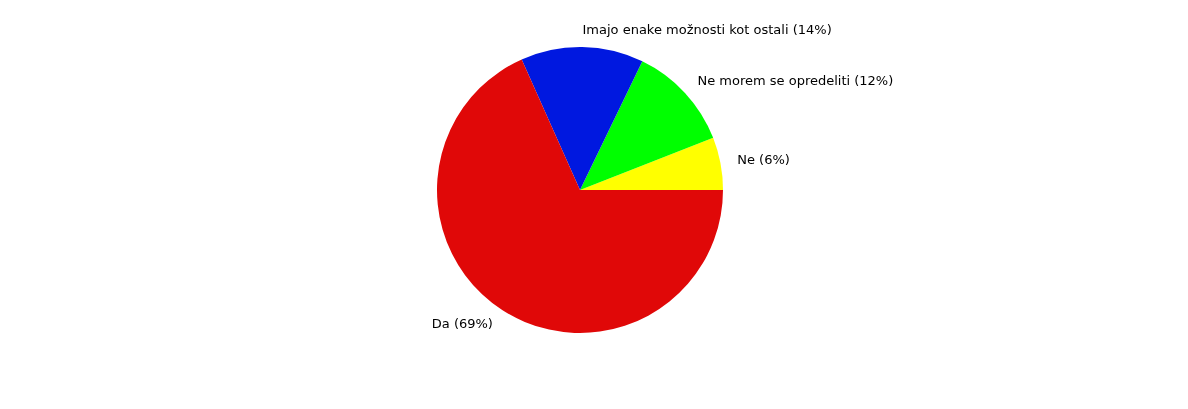  What do you see at coordinates (763, 160) in the screenshot?
I see `slice-label: Ne (6%)` at bounding box center [763, 160].